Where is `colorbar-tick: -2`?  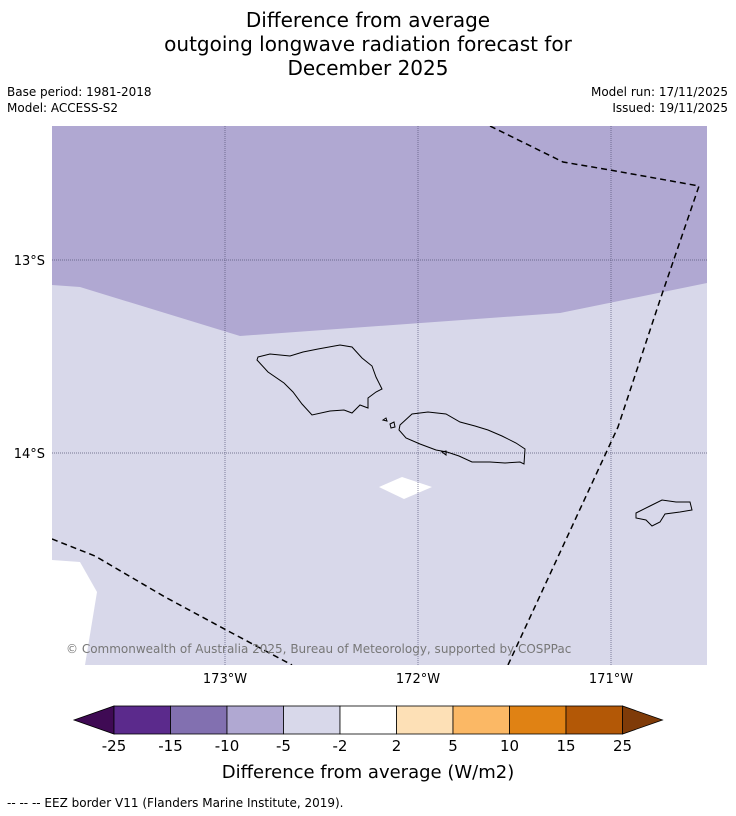
colorbar-tick: -2 is located at coordinates (340, 746).